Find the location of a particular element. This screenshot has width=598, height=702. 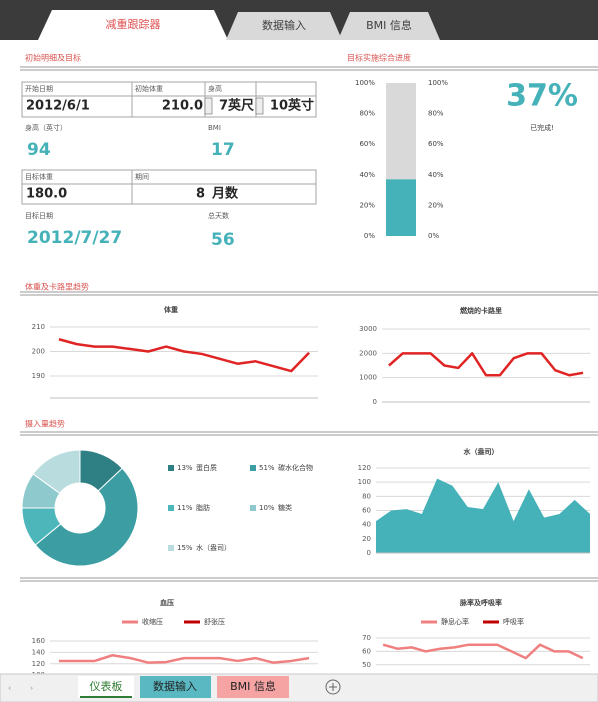

y-tick-label: 80 is located at coordinates (366, 496).